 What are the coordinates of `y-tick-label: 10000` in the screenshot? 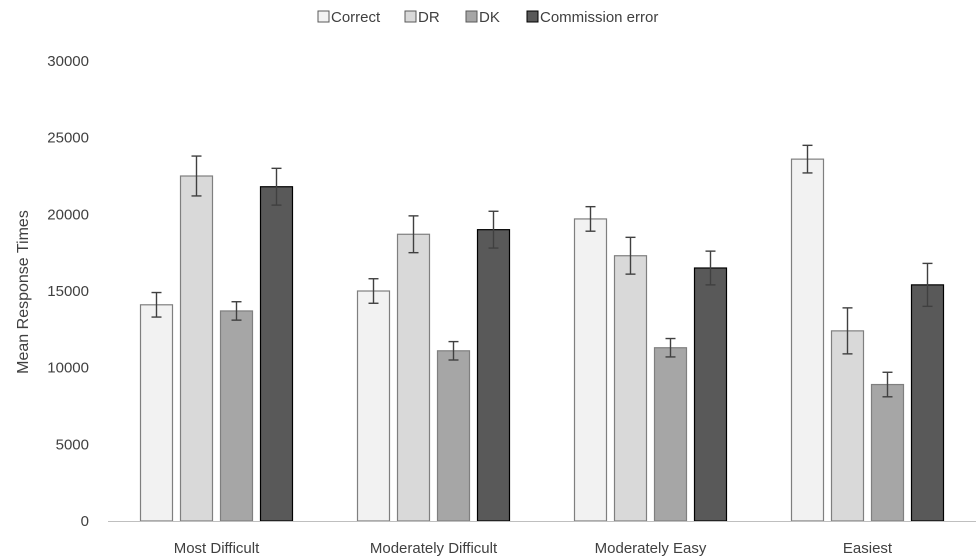 It's located at (68, 368).